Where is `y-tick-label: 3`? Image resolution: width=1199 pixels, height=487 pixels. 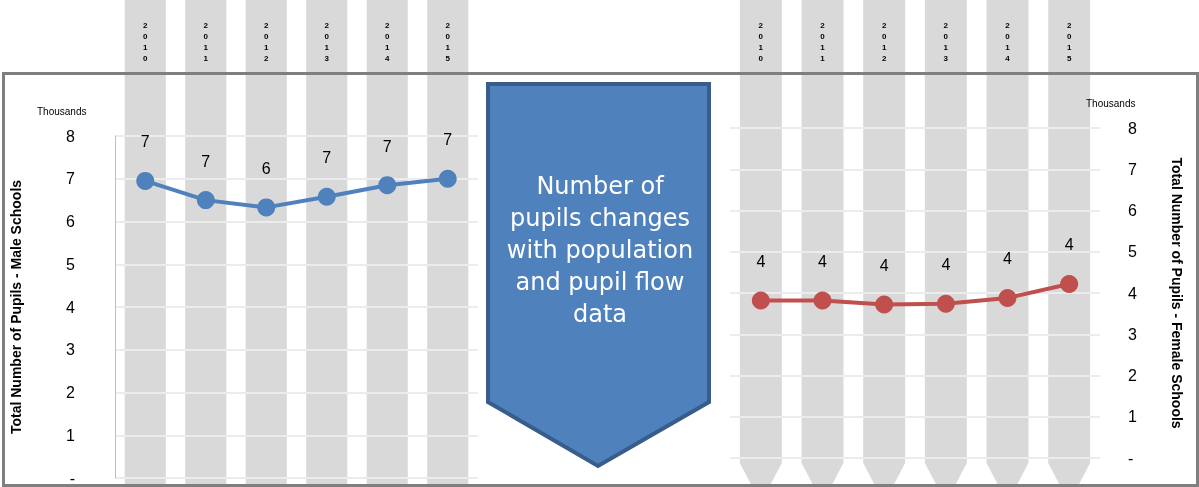
y-tick-label: 3 is located at coordinates (71, 350).